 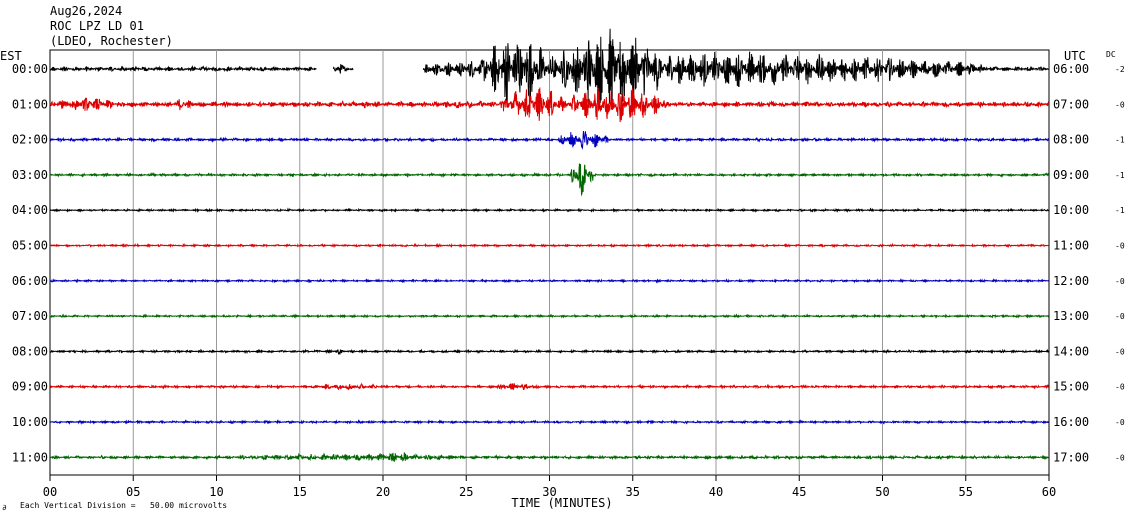 I want to click on est-hour-label: 05:00, so click(x=30, y=246).